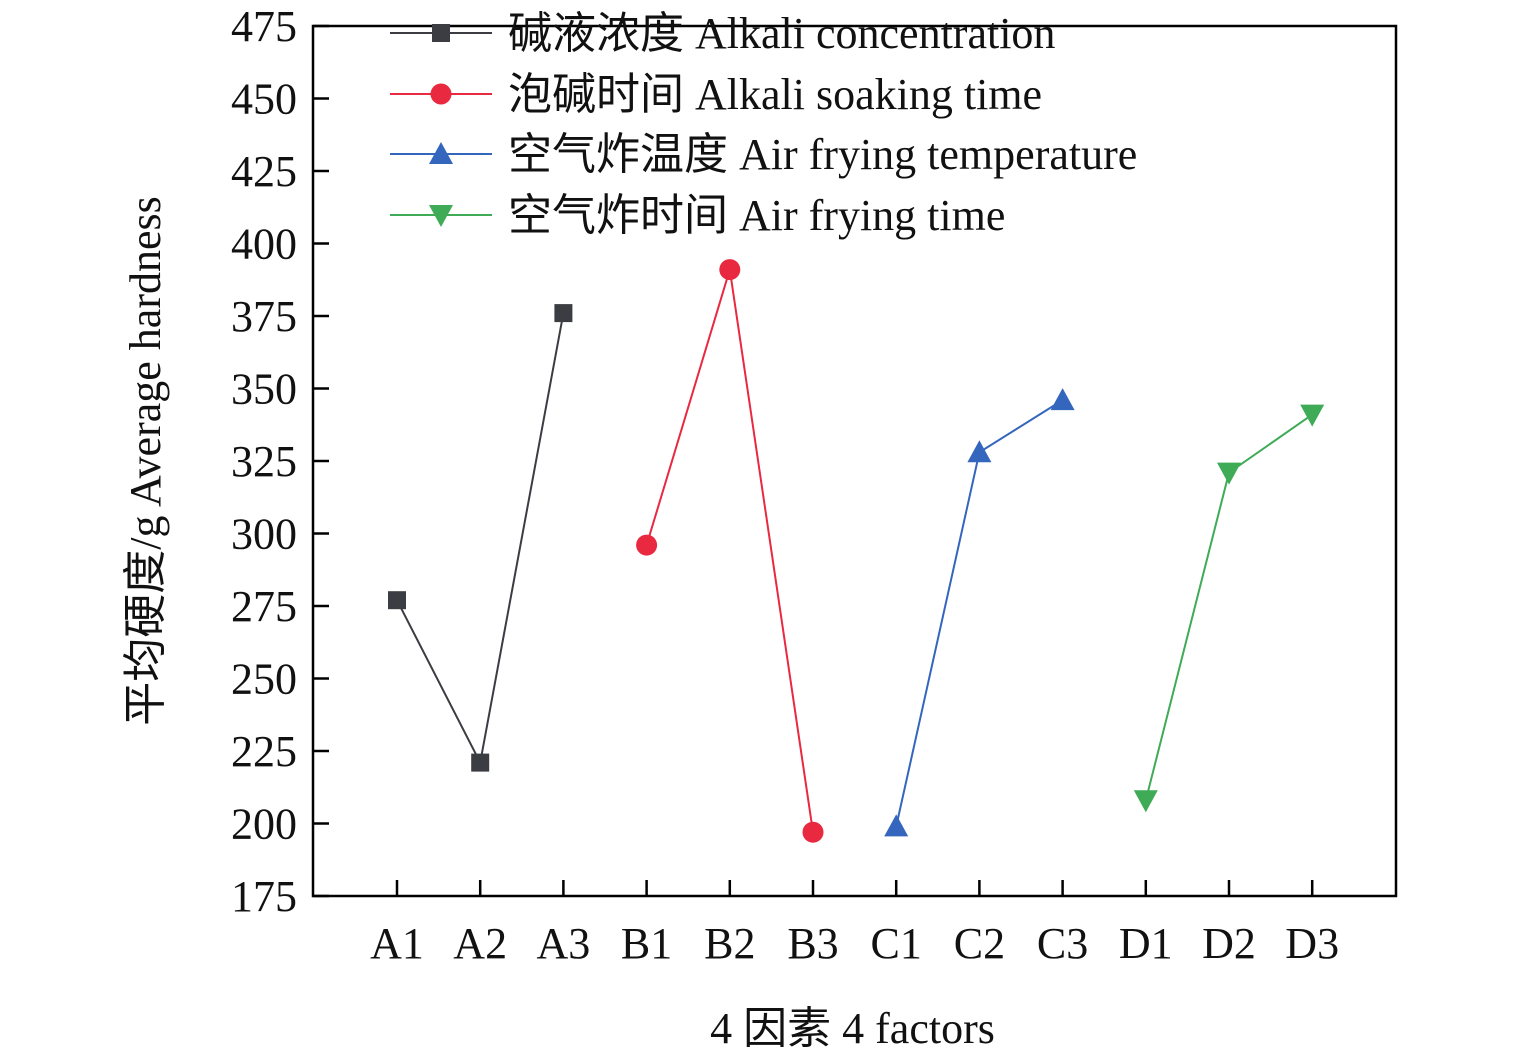 The image size is (1516, 1060). I want to click on y-axis-ticks: 175 200 225 250 275 300 325 350 375 400 425 450 475, so click(280, 461).